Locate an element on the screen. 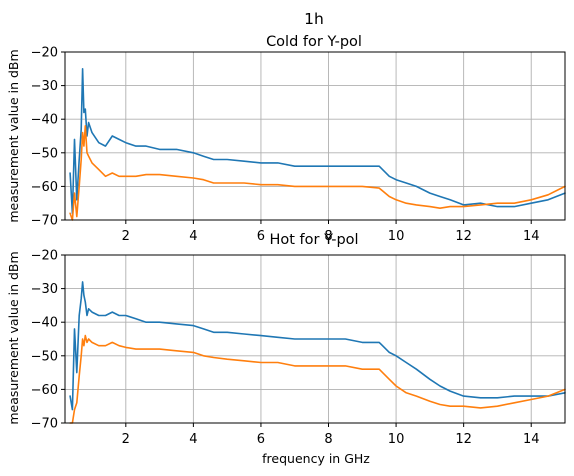  cold-x-tick-label: 4 is located at coordinates (193, 236).